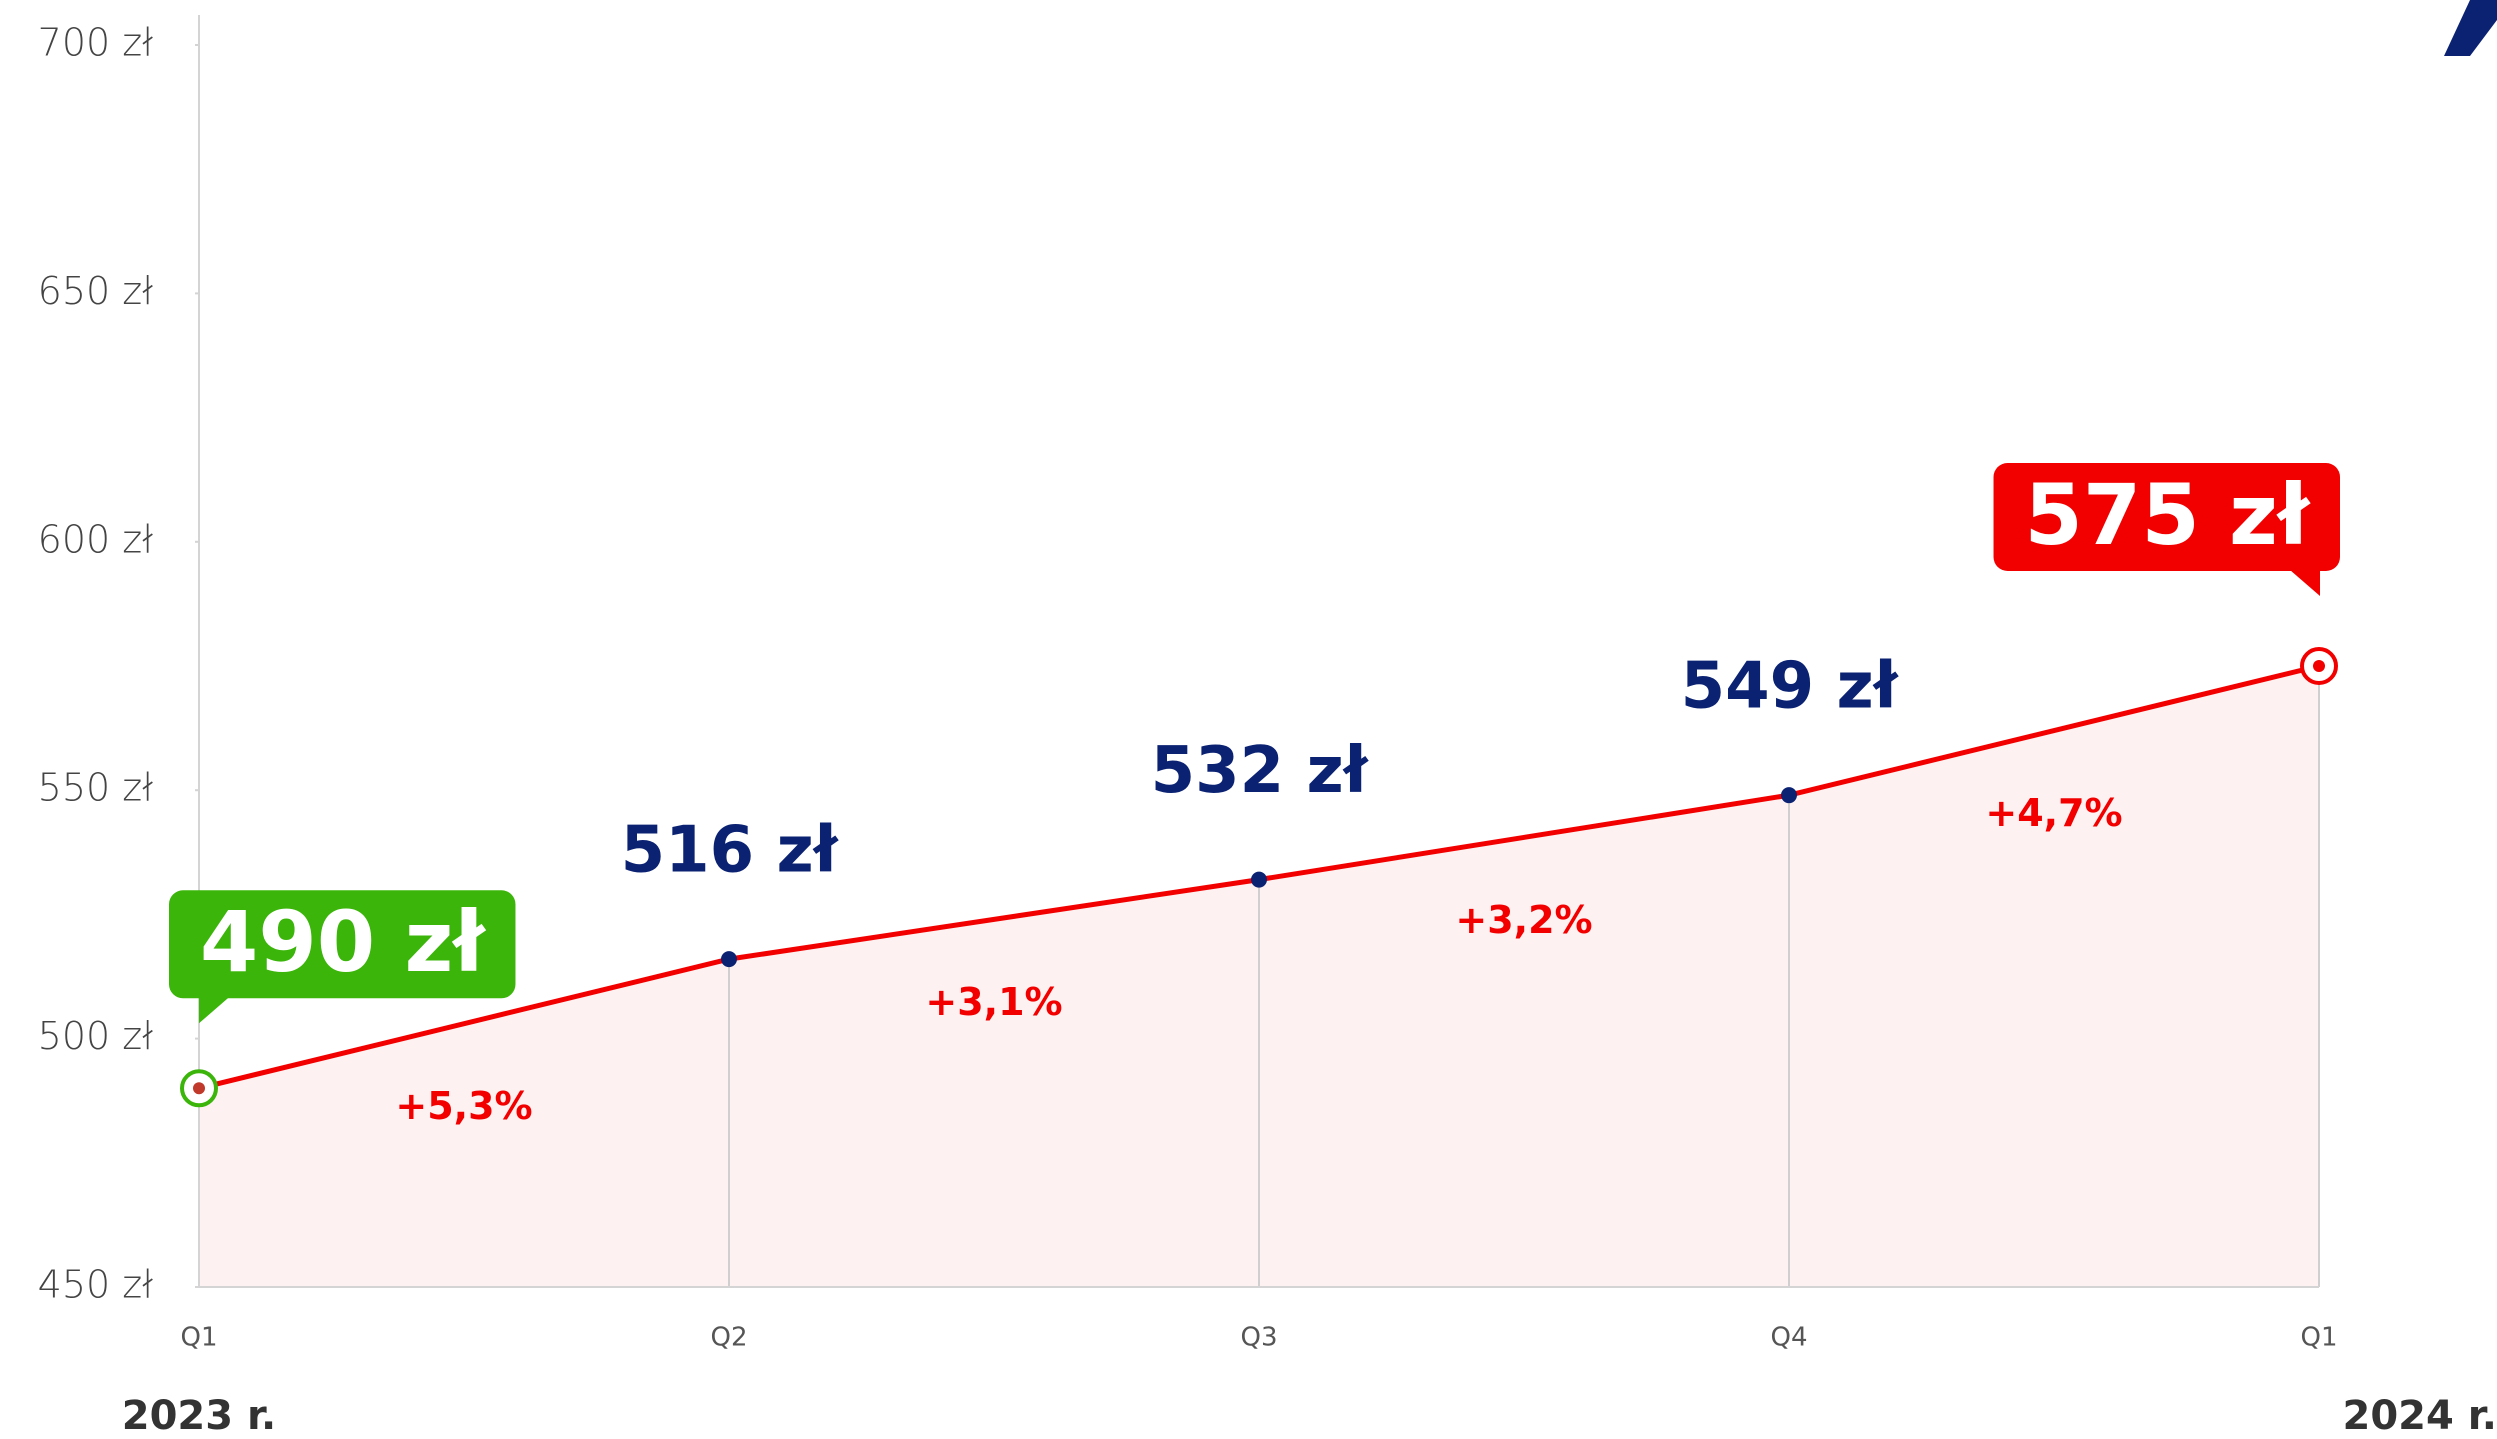  Describe the element at coordinates (1523, 920) in the screenshot. I see `change-label: +3,2%` at that location.